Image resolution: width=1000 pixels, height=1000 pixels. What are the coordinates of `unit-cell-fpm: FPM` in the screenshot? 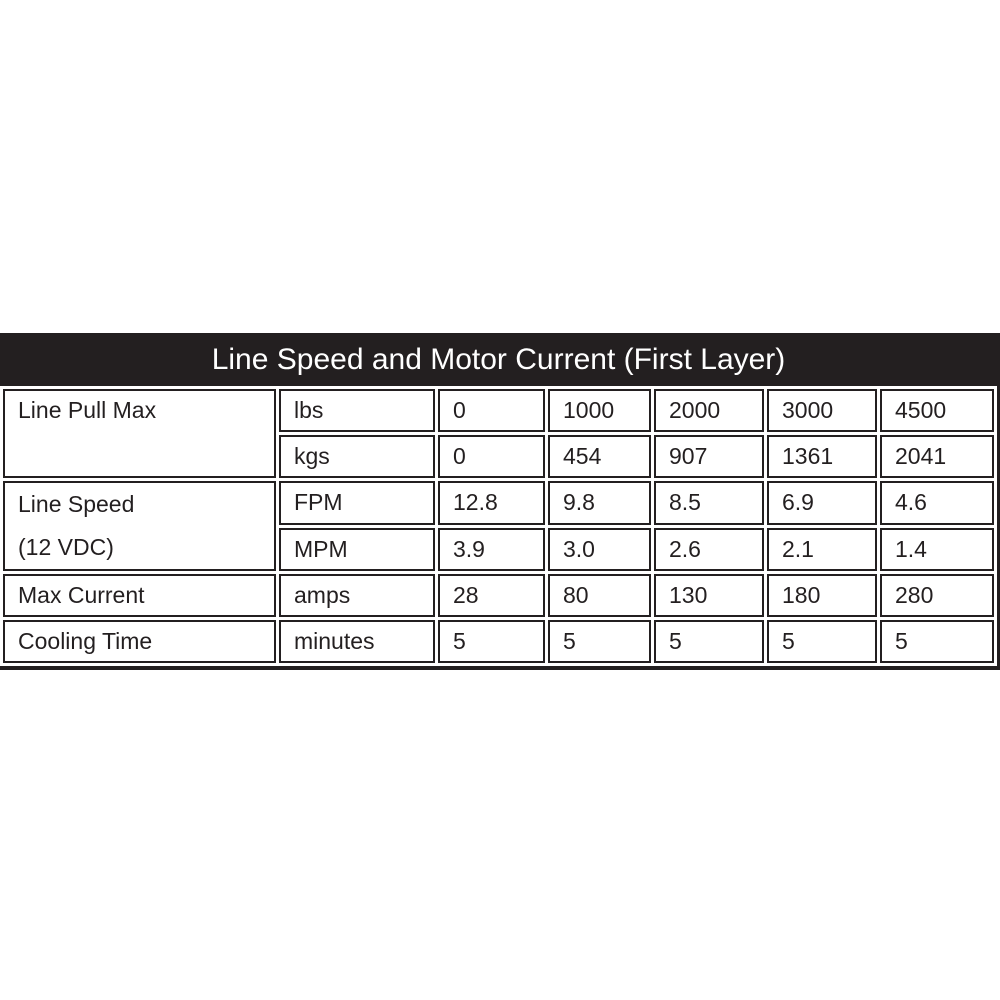 It's located at (357, 503).